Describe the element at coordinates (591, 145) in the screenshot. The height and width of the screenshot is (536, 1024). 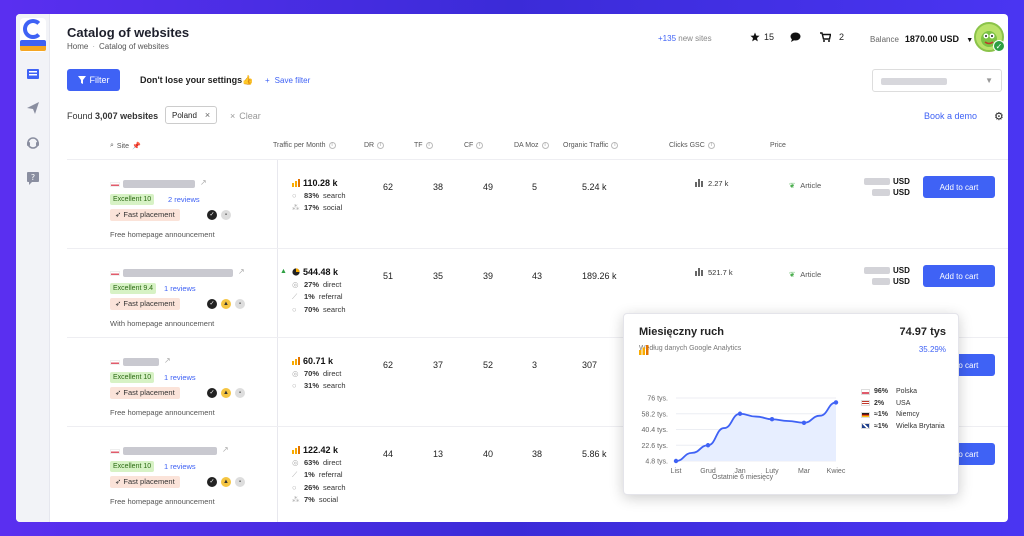
I see `col-organic: Organic Traffic i` at that location.